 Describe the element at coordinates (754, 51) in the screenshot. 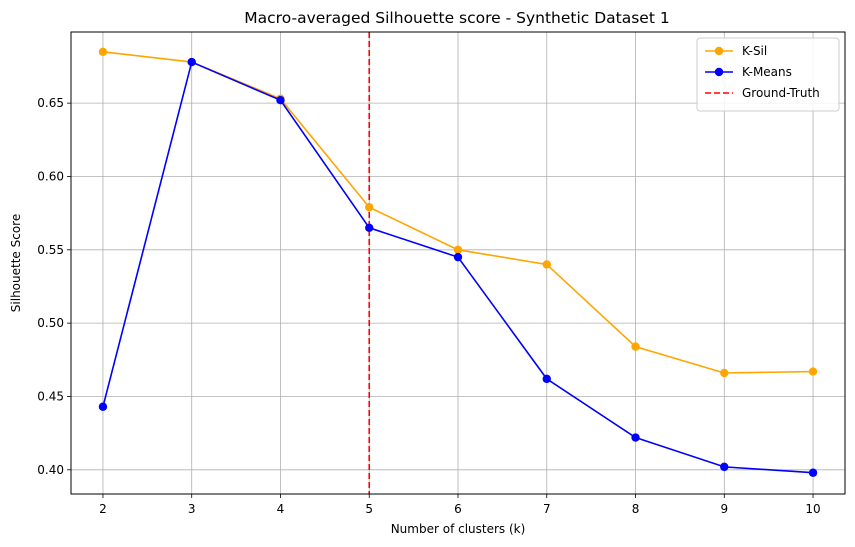

I see `legend-label-k-sil: K-Sil` at that location.